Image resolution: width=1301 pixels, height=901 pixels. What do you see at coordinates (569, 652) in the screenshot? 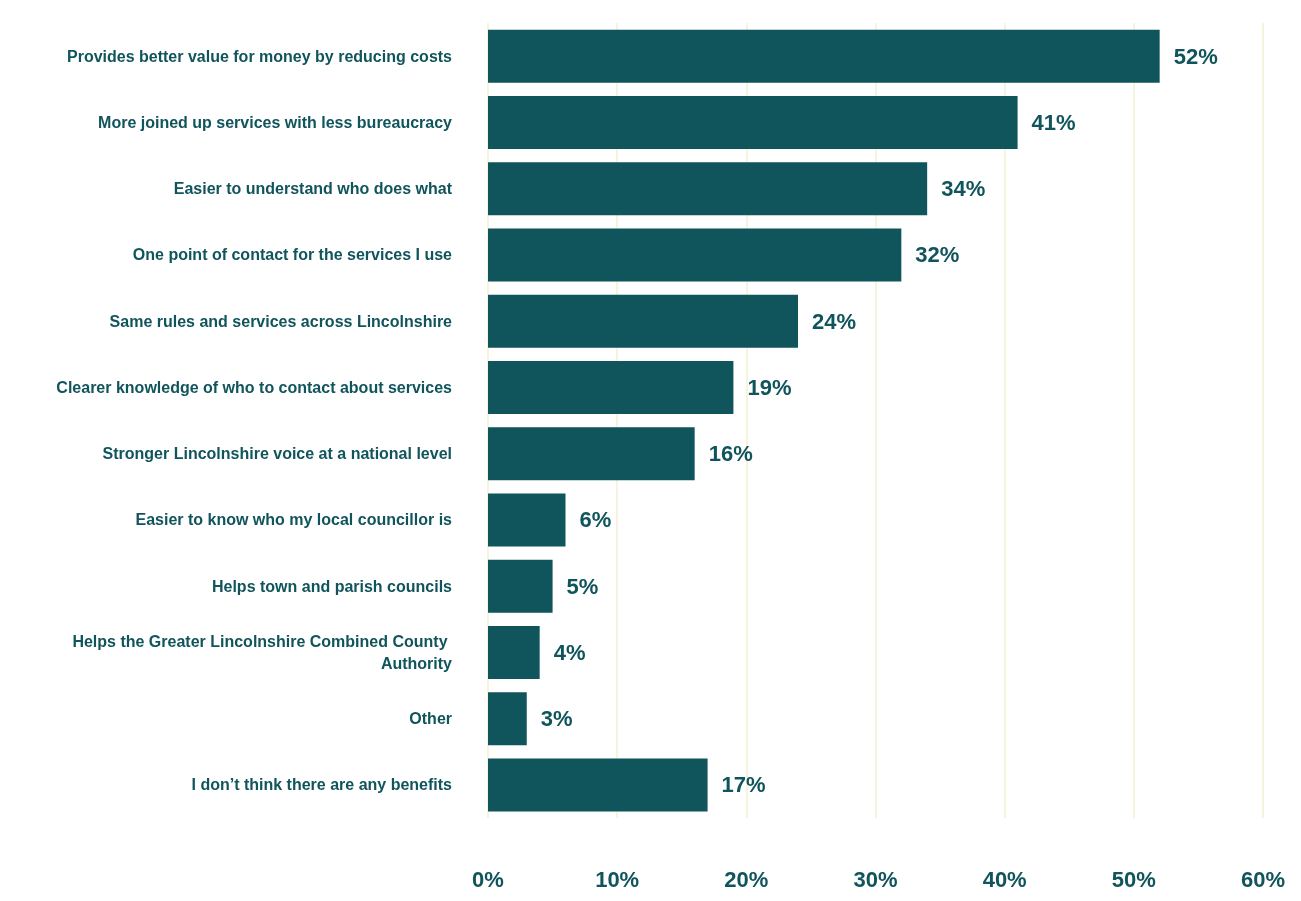
I see `data-label: 4%` at bounding box center [569, 652].